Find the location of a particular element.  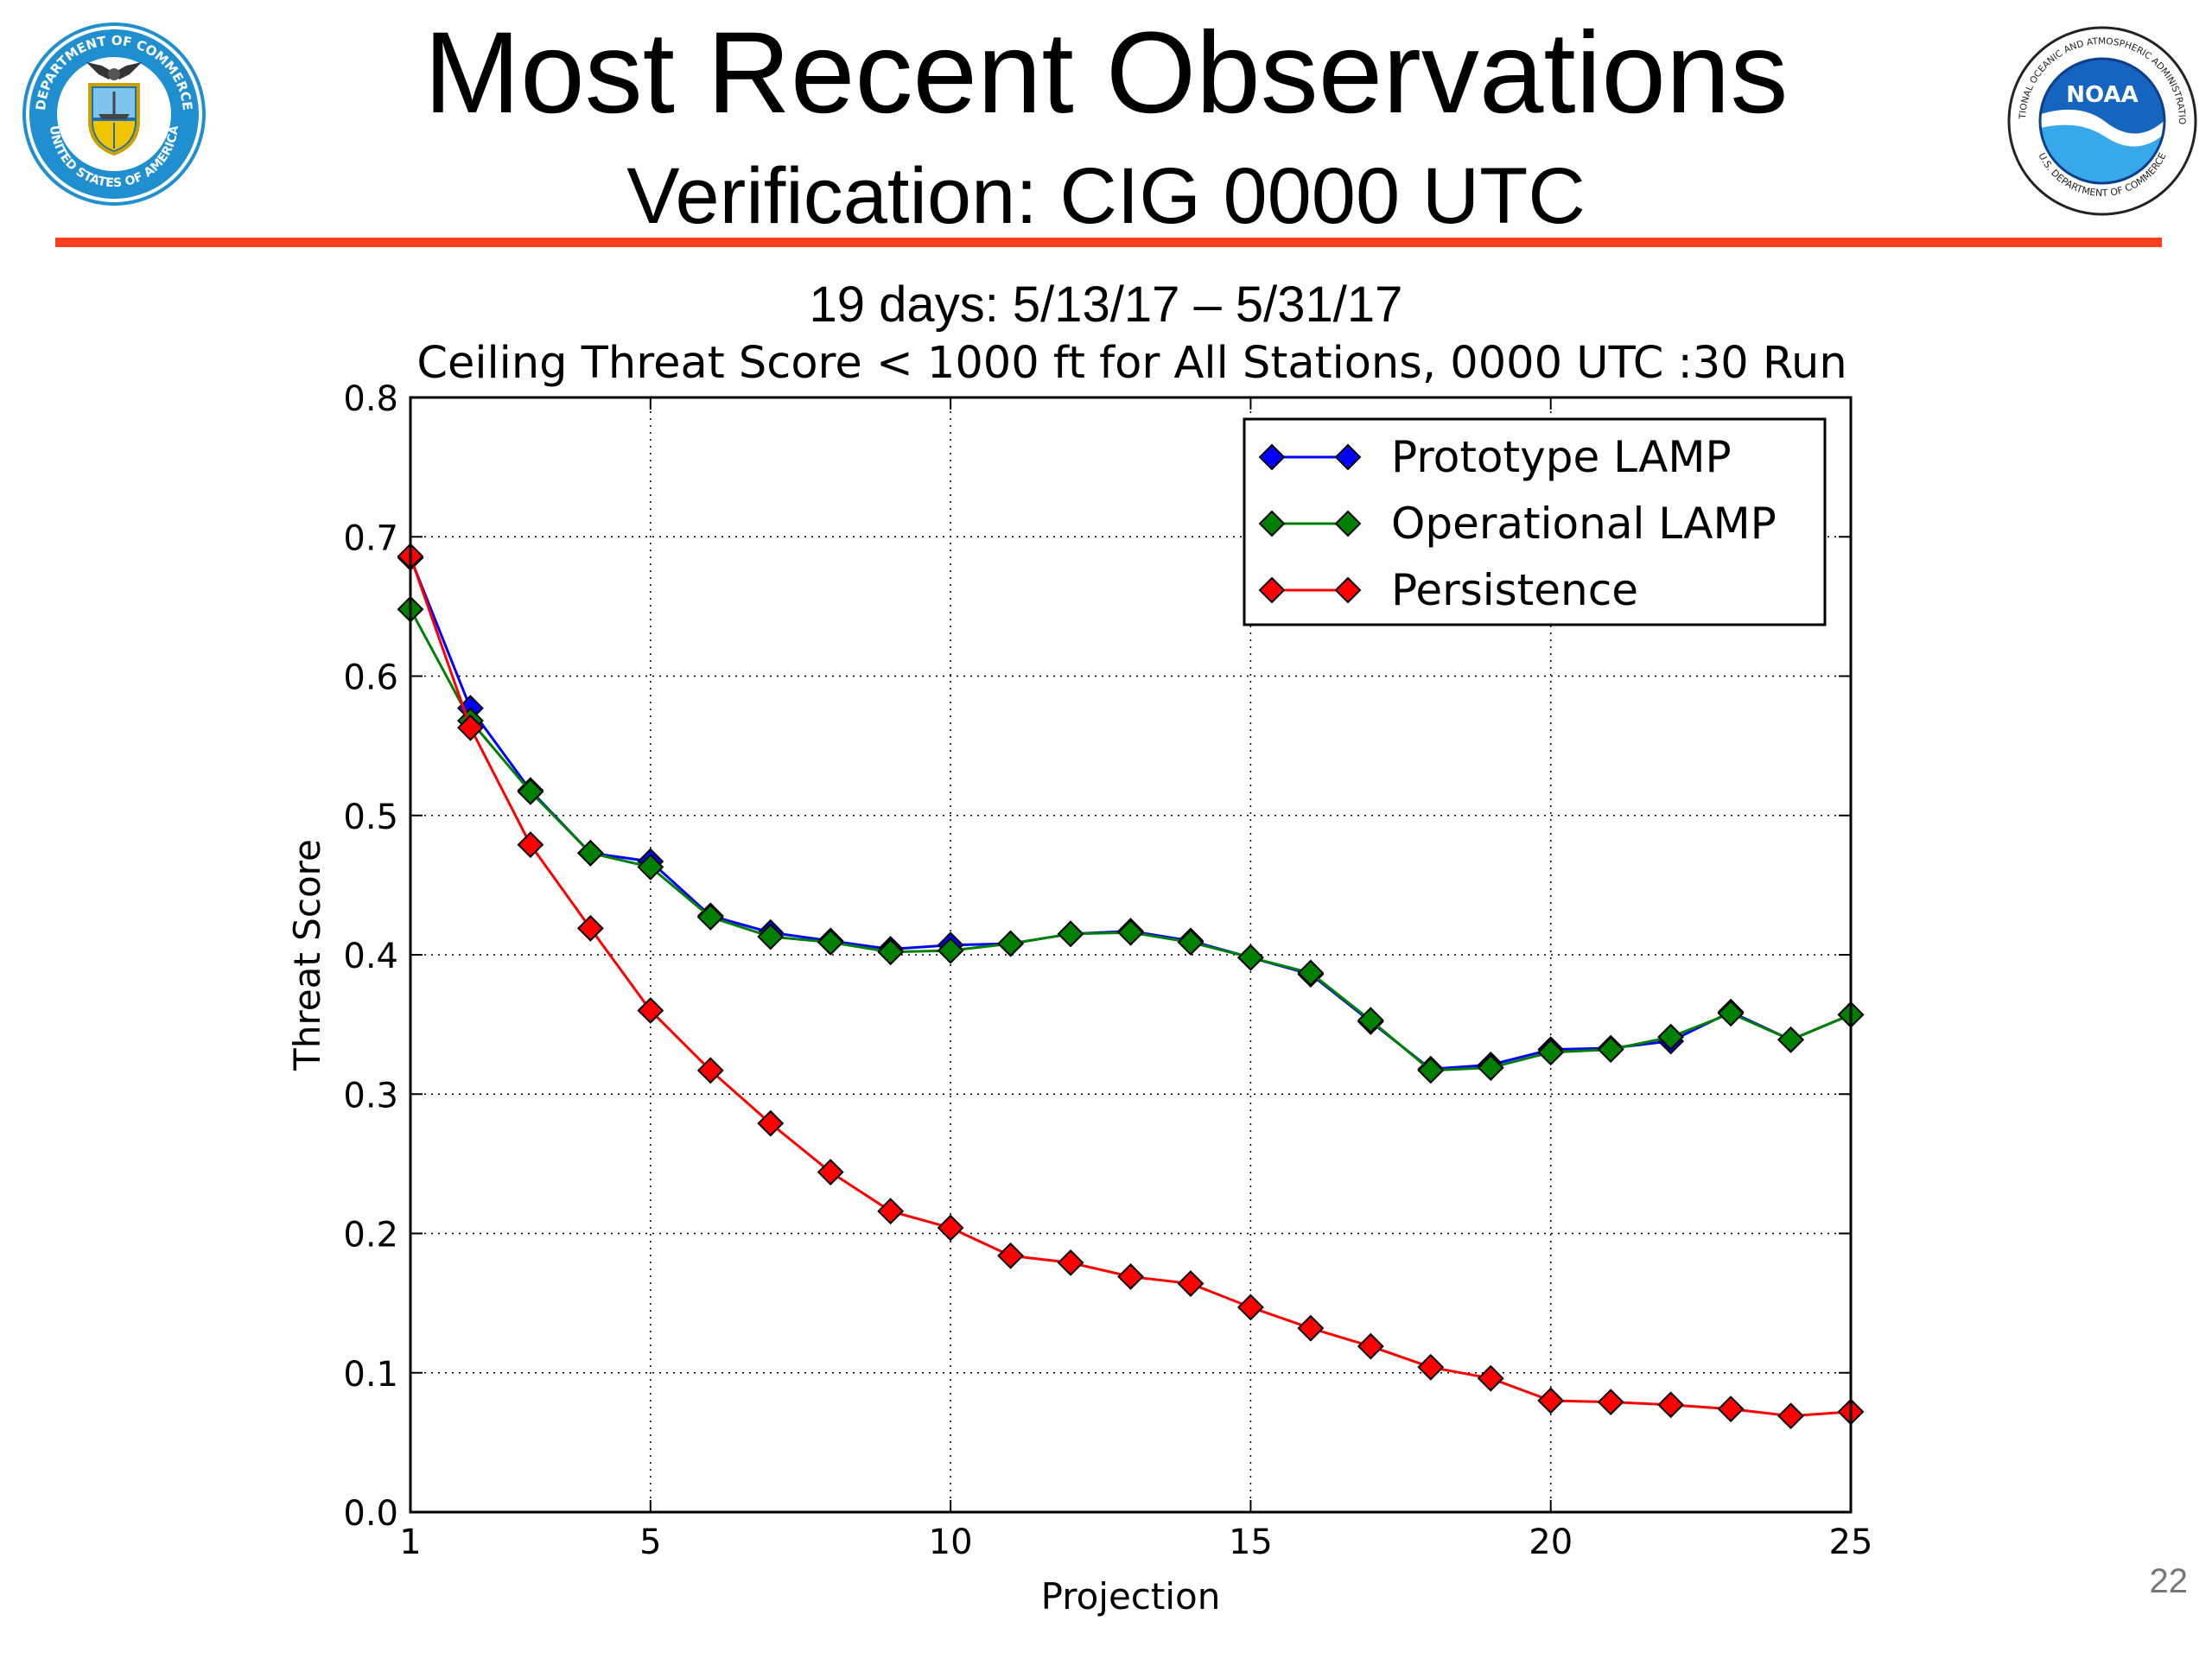

x-tick-label: 5 is located at coordinates (650, 1542).